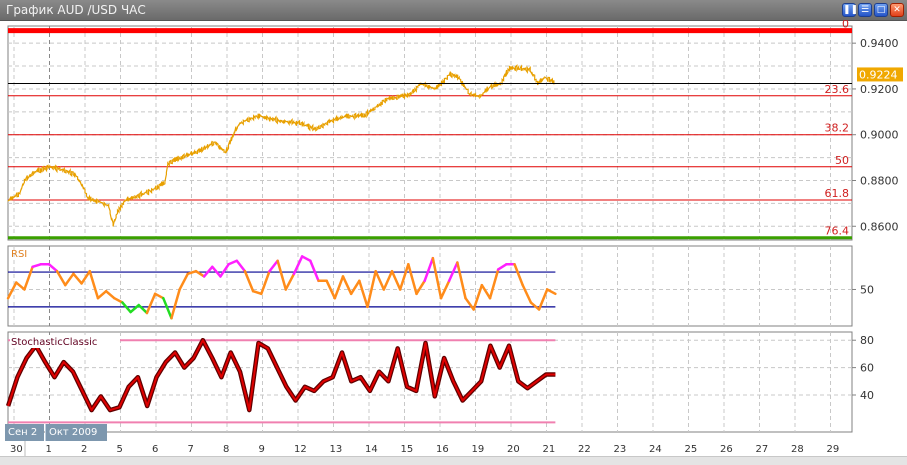  I want to click on x-tick-label: 14, so click(371, 449).